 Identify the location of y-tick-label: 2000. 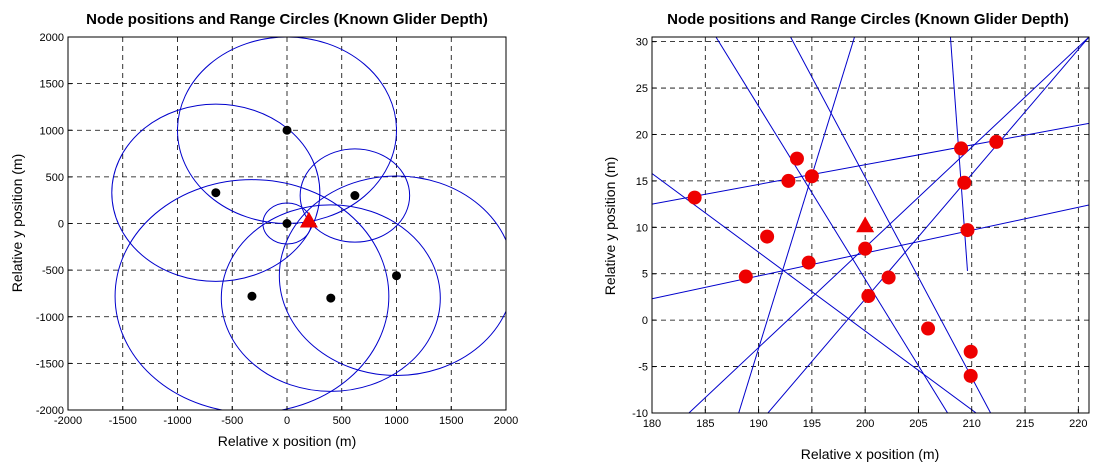
(52, 38).